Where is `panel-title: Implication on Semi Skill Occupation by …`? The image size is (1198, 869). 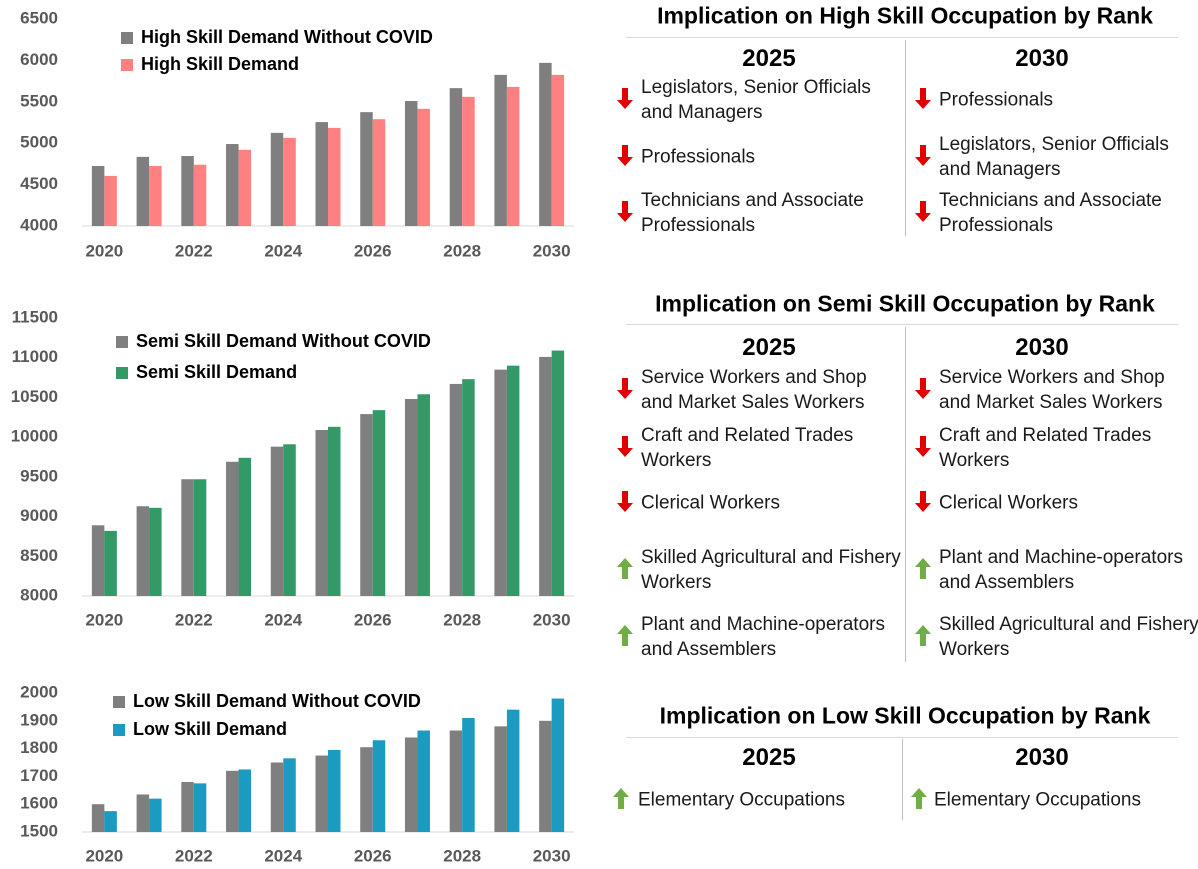
panel-title: Implication on Semi Skill Occupation by … is located at coordinates (905, 303).